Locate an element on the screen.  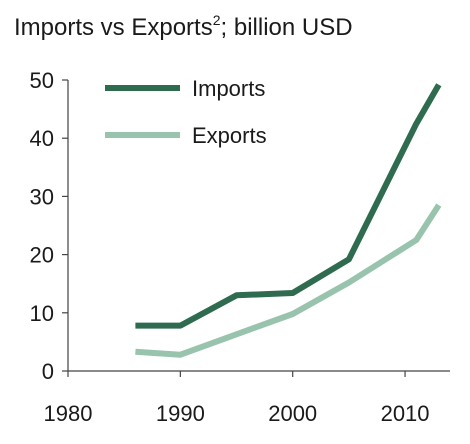
y-tick-label: 30 is located at coordinates (42, 196).